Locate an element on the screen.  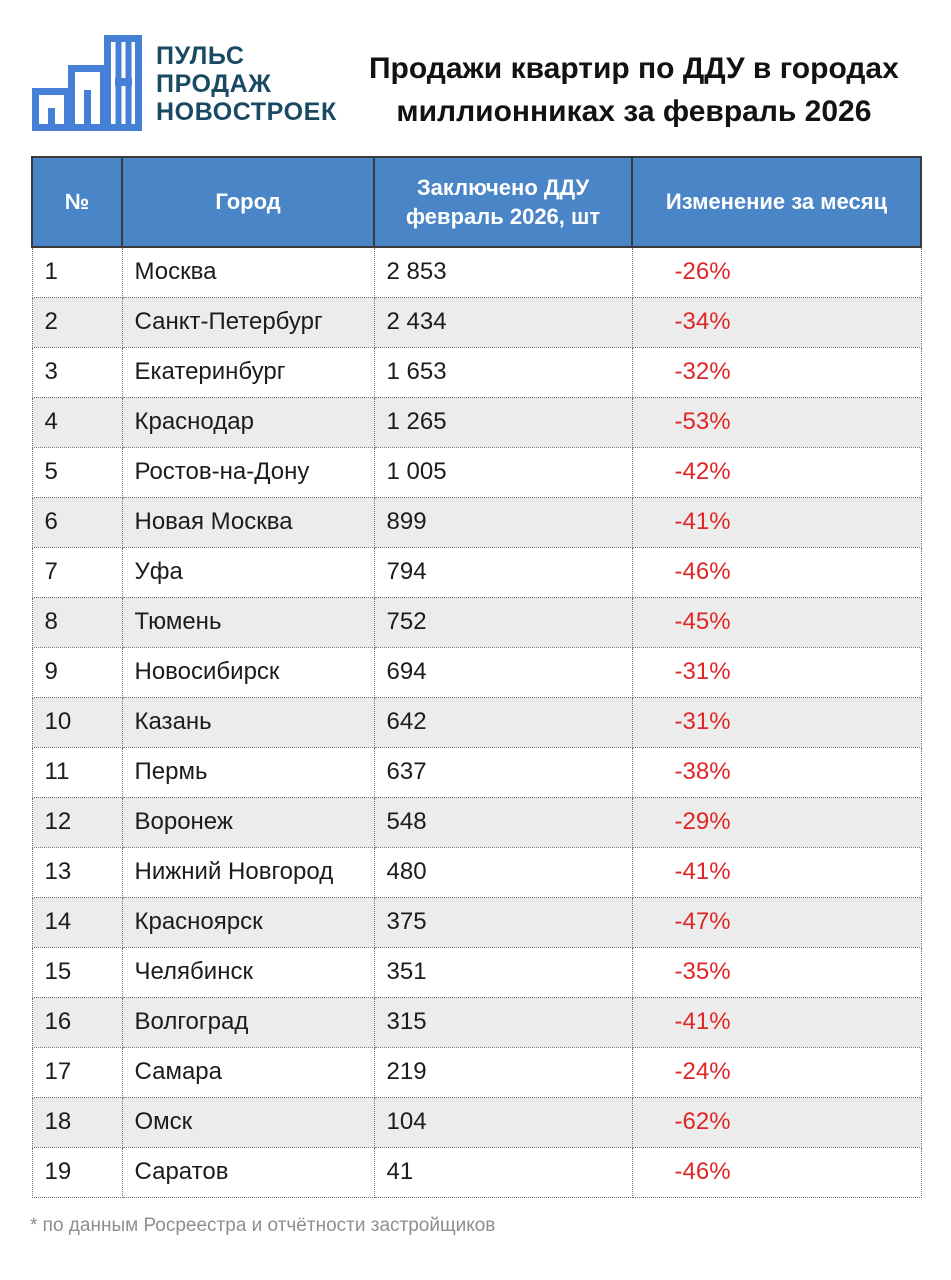
cell-deals: 752 is located at coordinates (503, 622).